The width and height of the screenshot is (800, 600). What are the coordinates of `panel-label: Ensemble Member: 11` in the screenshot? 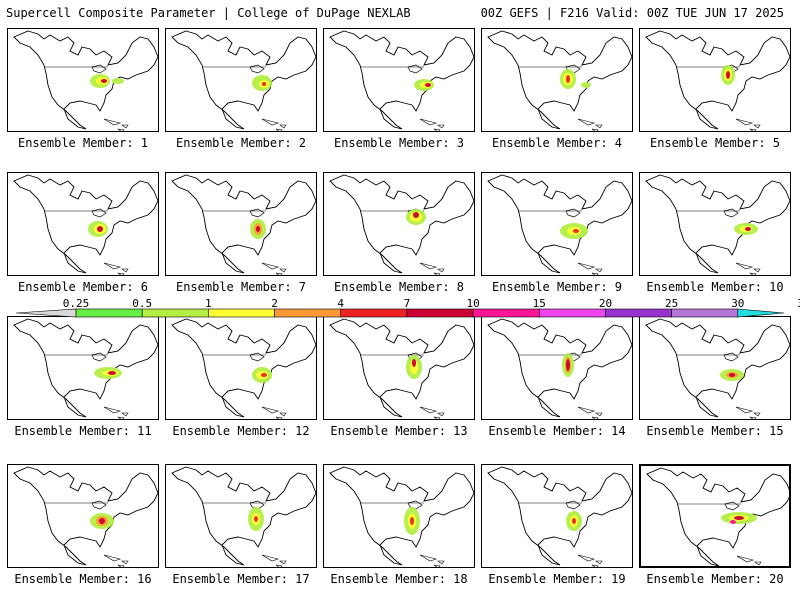 It's located at (83, 431).